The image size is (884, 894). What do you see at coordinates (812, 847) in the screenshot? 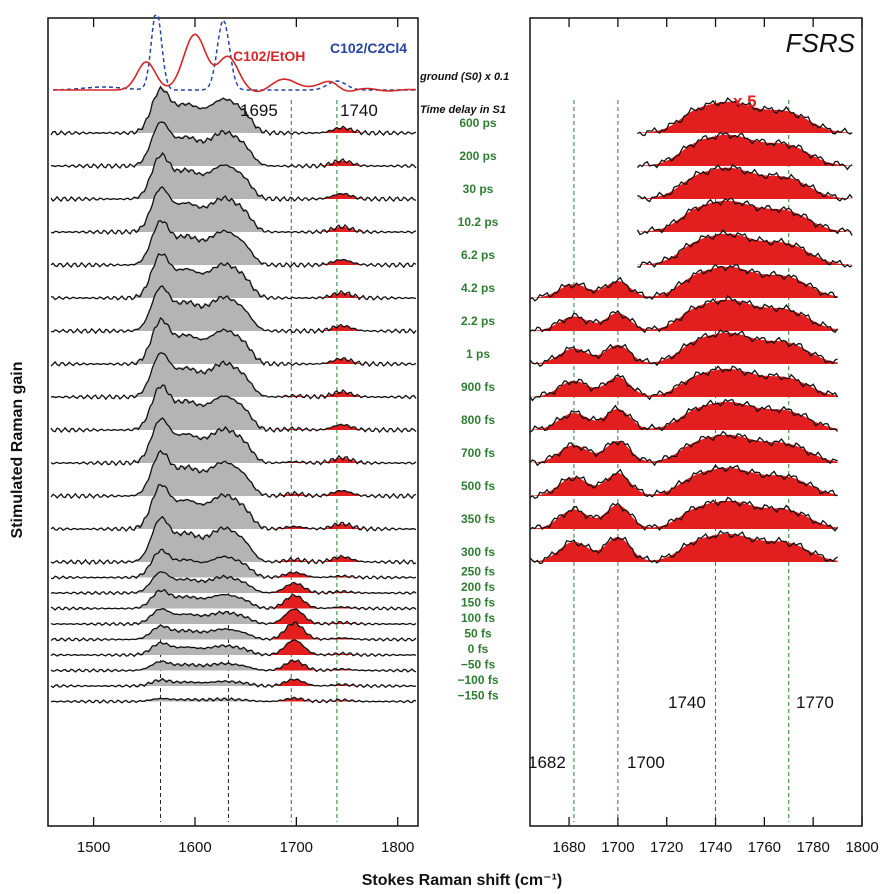
I see `x-tick-label: 1780` at bounding box center [812, 847].